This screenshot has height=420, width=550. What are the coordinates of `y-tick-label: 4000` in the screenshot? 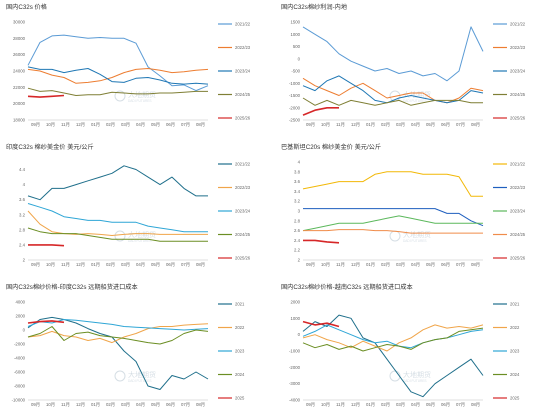 It's located at (20, 302).